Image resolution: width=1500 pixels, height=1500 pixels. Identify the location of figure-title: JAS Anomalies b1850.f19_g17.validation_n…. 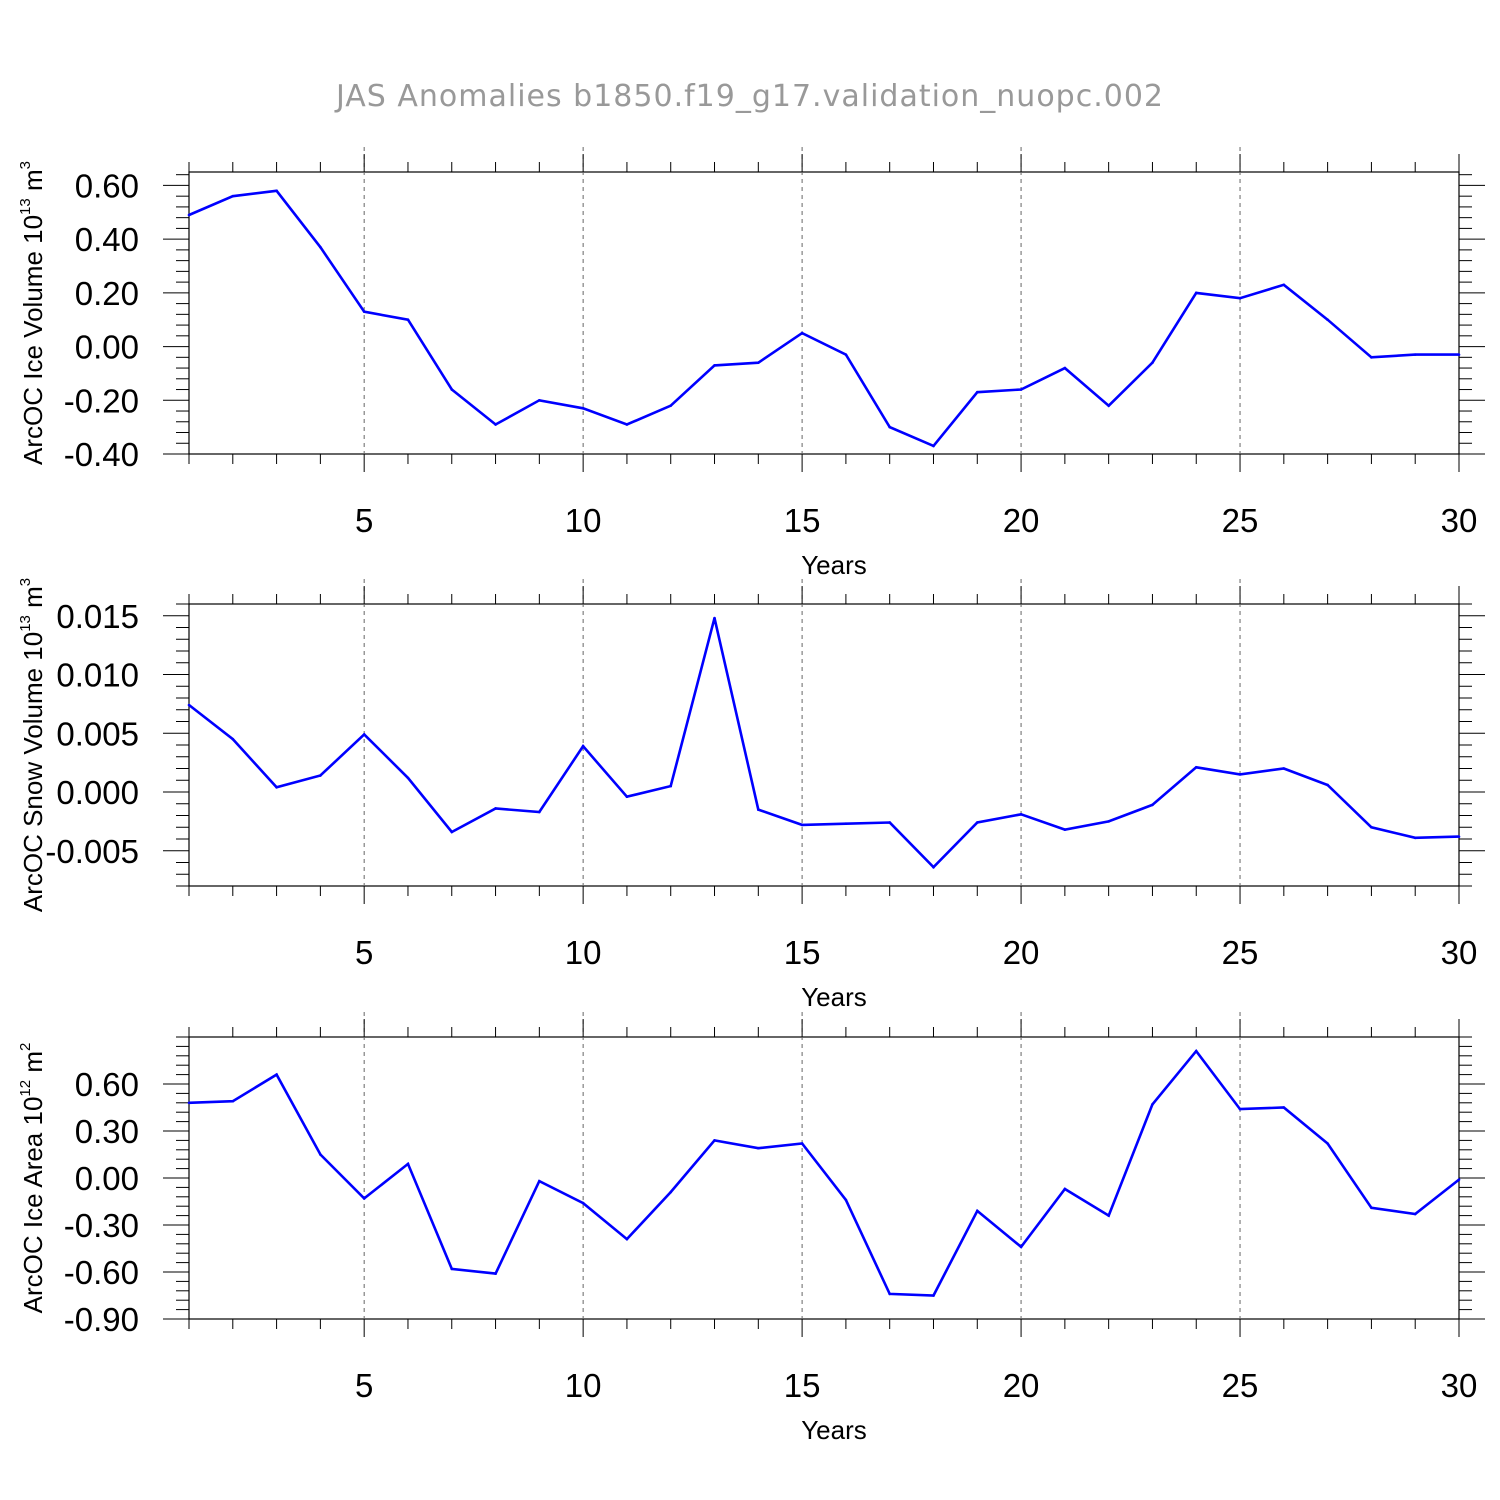
(749, 96).